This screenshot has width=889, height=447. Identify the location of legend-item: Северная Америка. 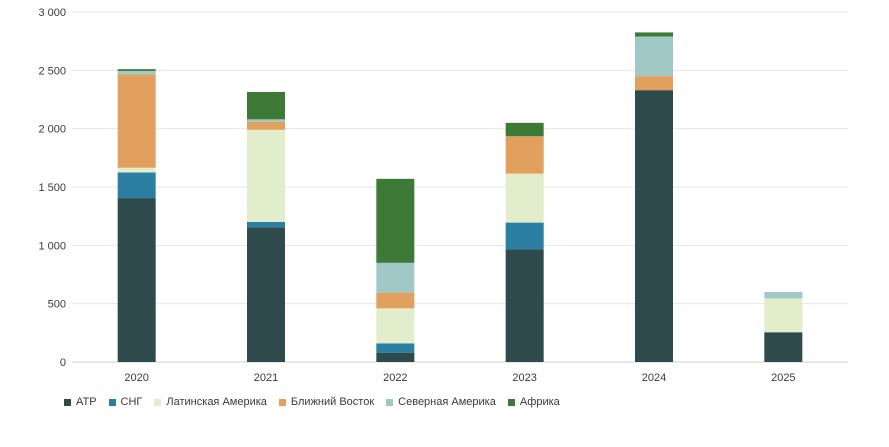
(441, 402).